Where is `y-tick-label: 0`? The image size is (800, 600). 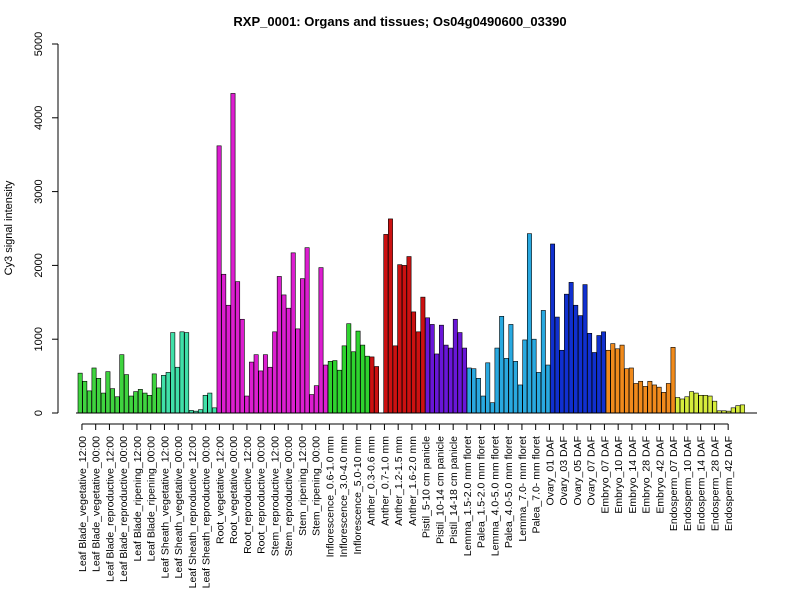
y-tick-label: 0 is located at coordinates (39, 413).